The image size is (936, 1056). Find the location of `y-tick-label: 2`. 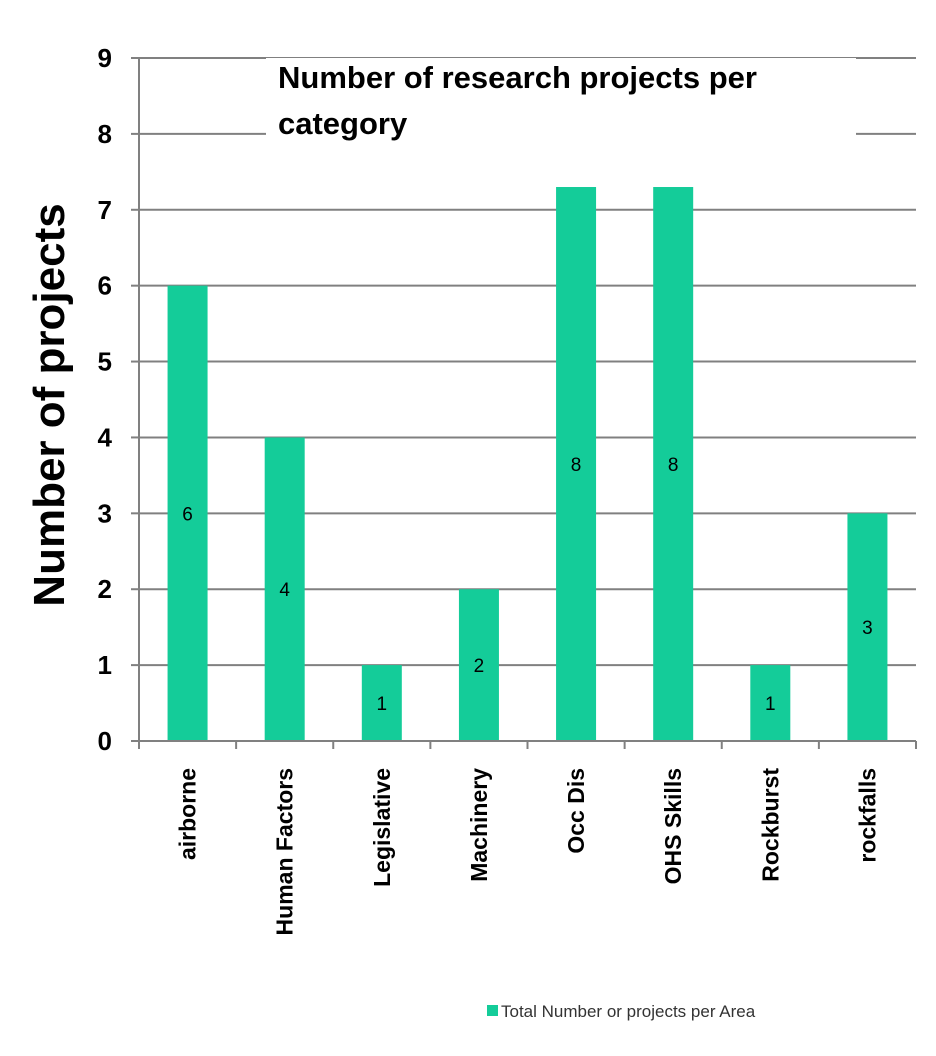

y-tick-label: 2 is located at coordinates (105, 589).